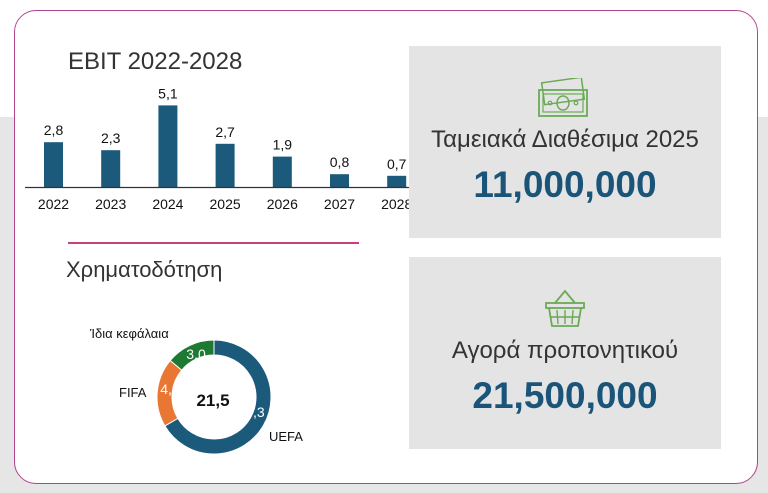 The height and width of the screenshot is (493, 768). What do you see at coordinates (111, 168) in the screenshot?
I see `bar-2023` at bounding box center [111, 168].